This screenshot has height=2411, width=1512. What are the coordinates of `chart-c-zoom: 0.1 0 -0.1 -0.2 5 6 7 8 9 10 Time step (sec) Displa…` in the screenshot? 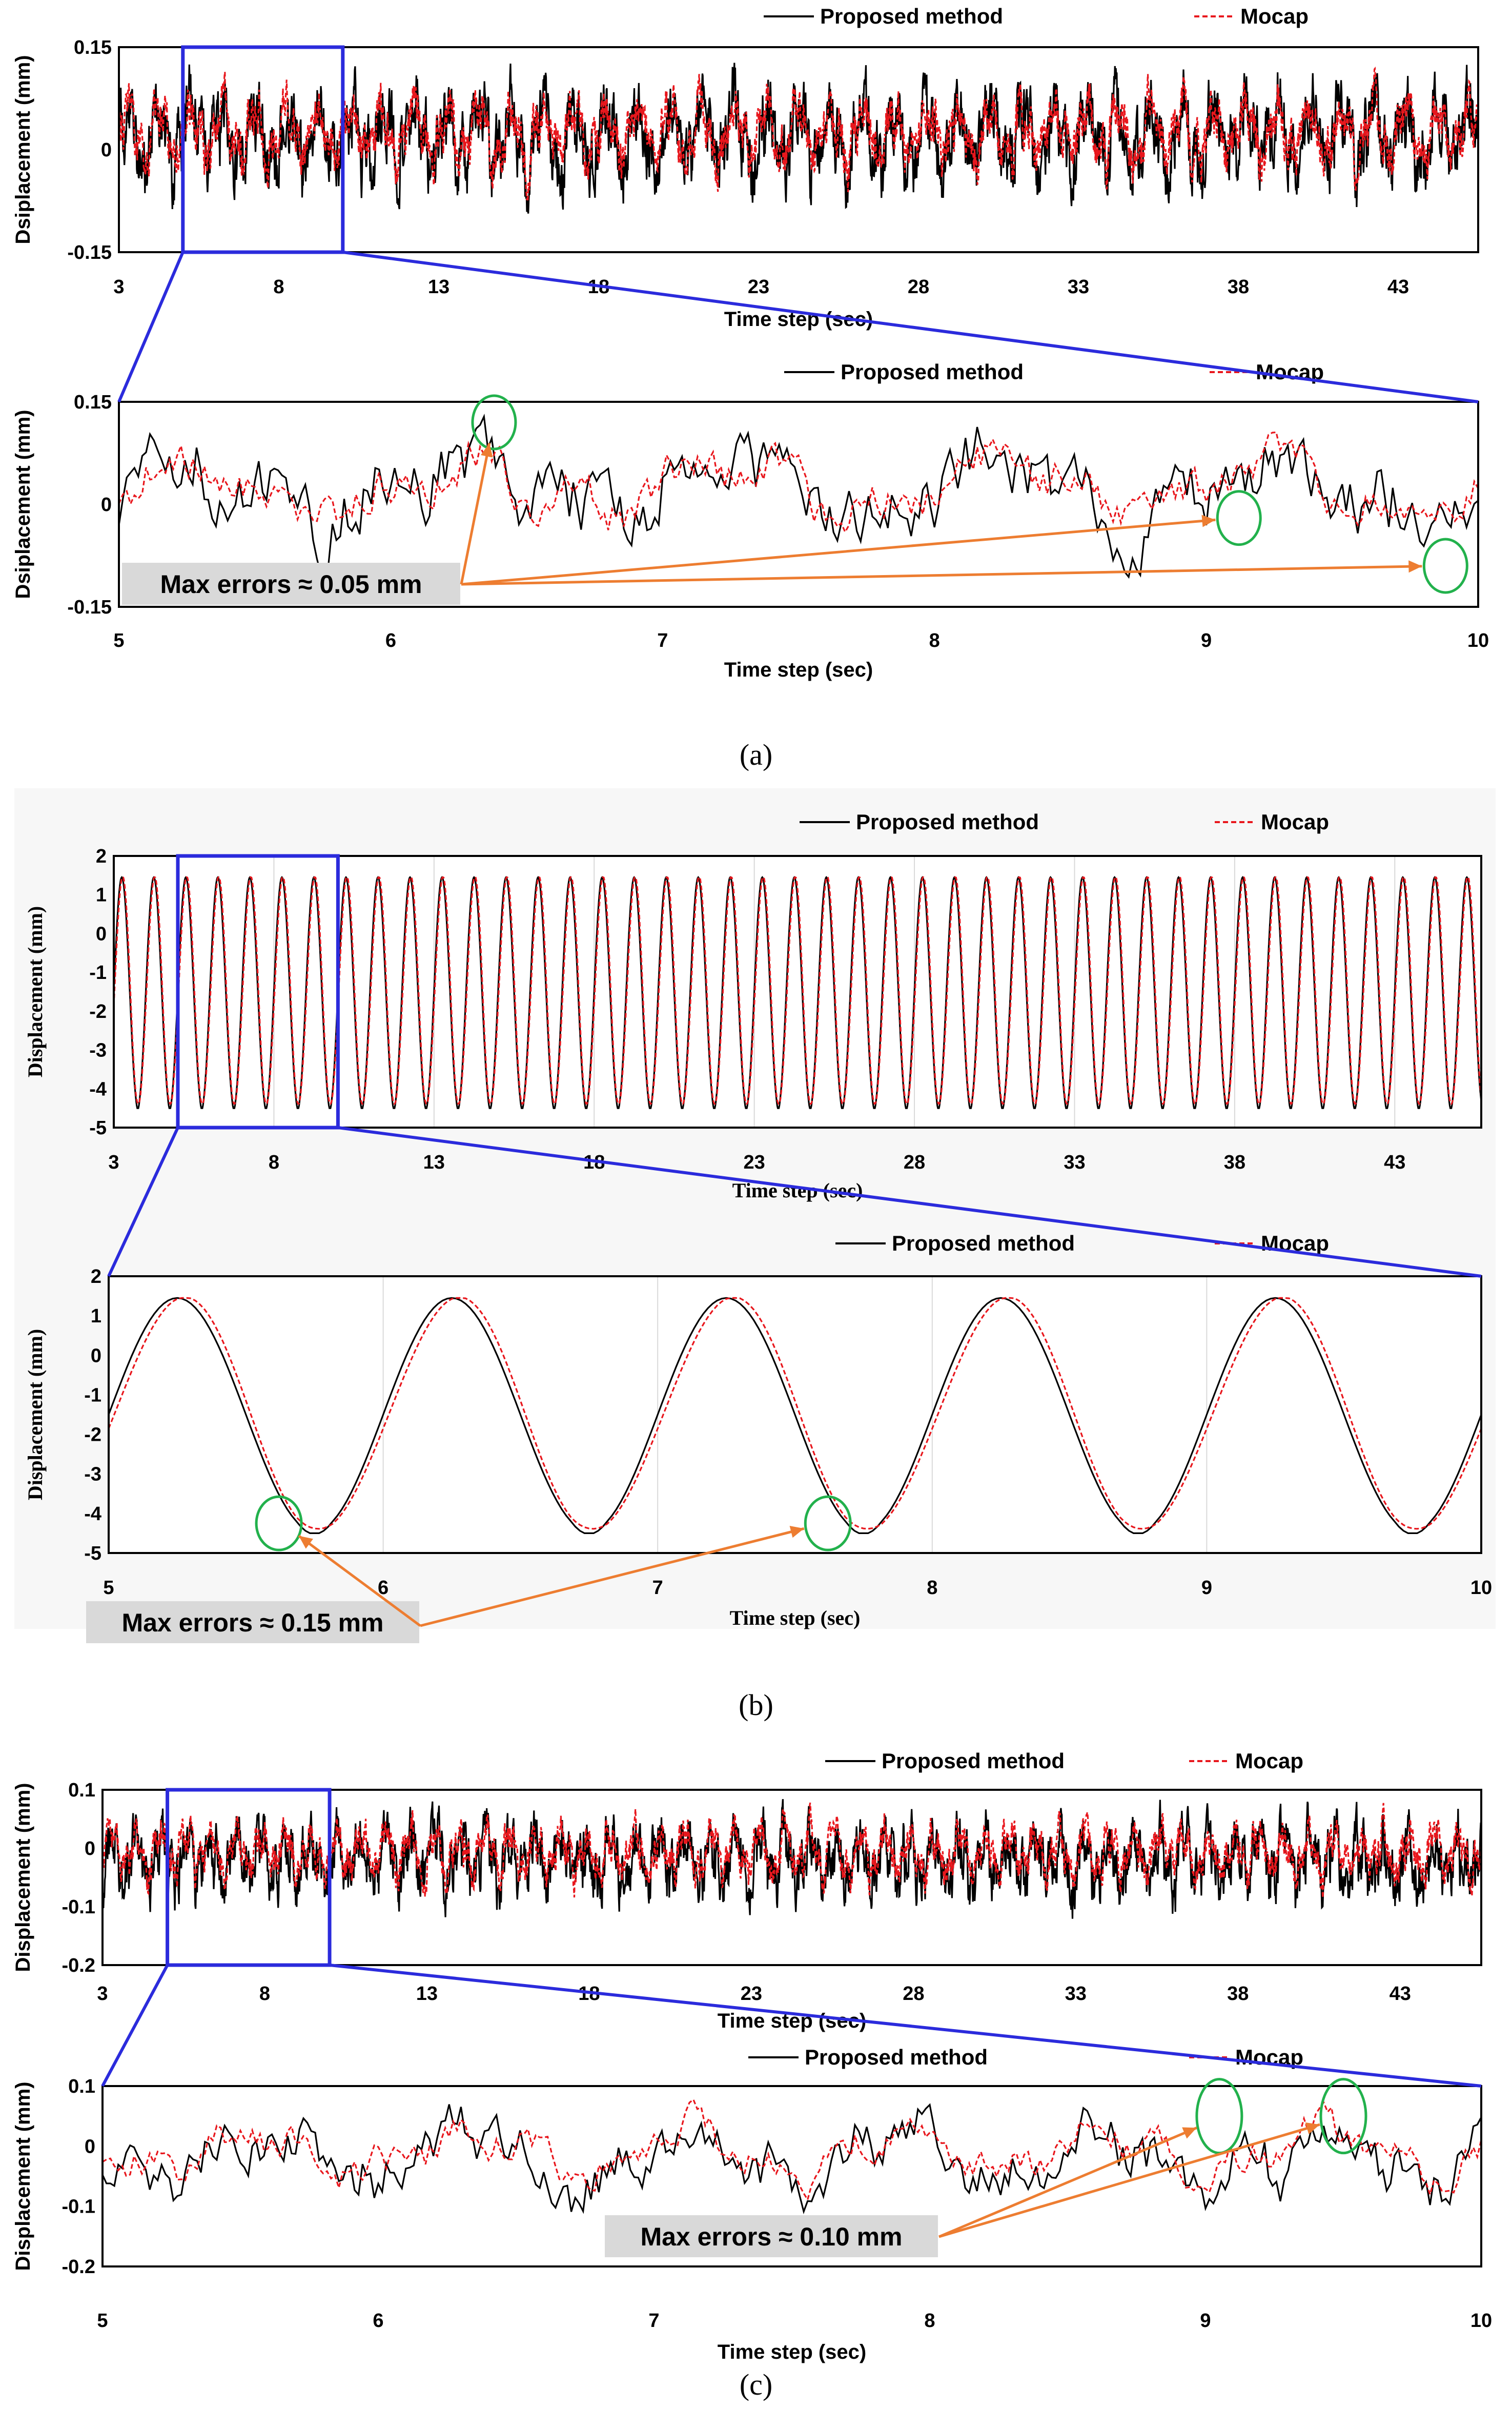 It's located at (752, 2204).